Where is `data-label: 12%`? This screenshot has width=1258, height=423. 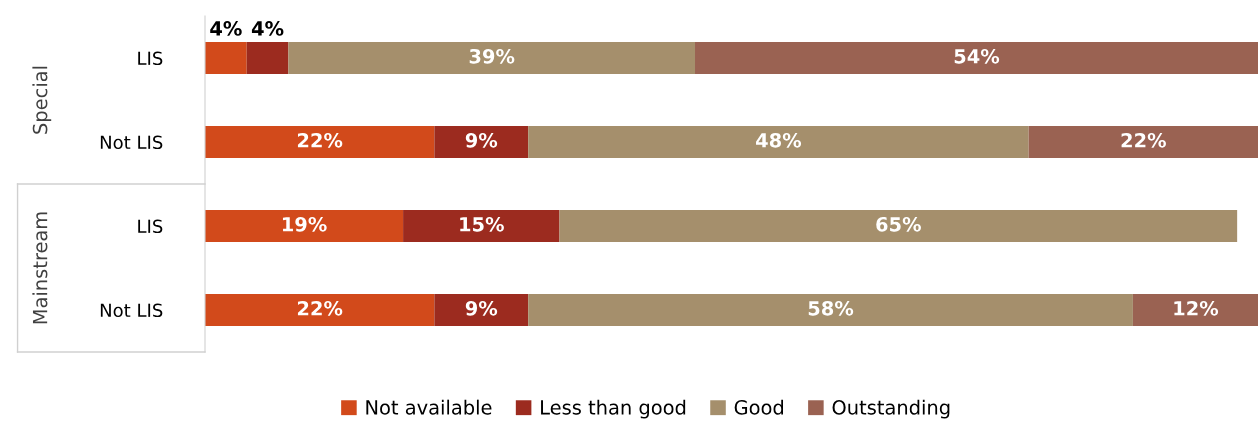
data-label: 12% is located at coordinates (1196, 308).